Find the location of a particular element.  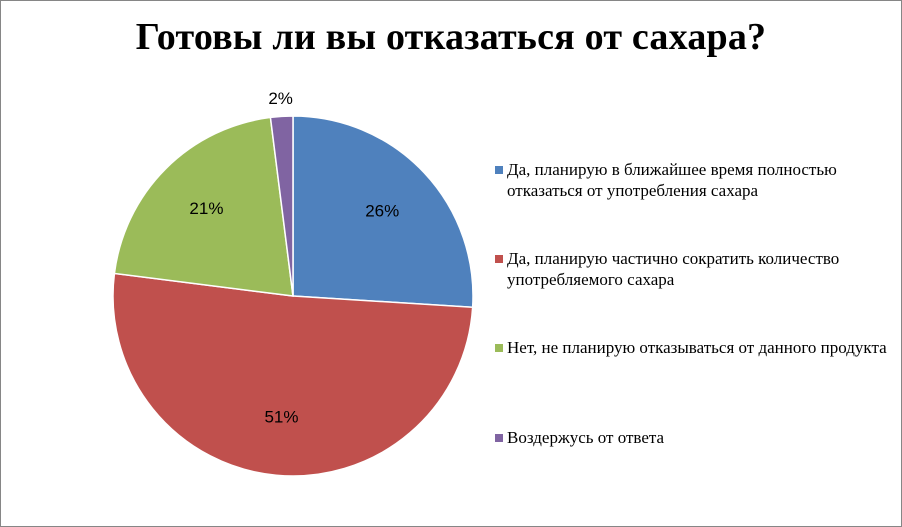

slice-label-2: 51% is located at coordinates (281, 416).